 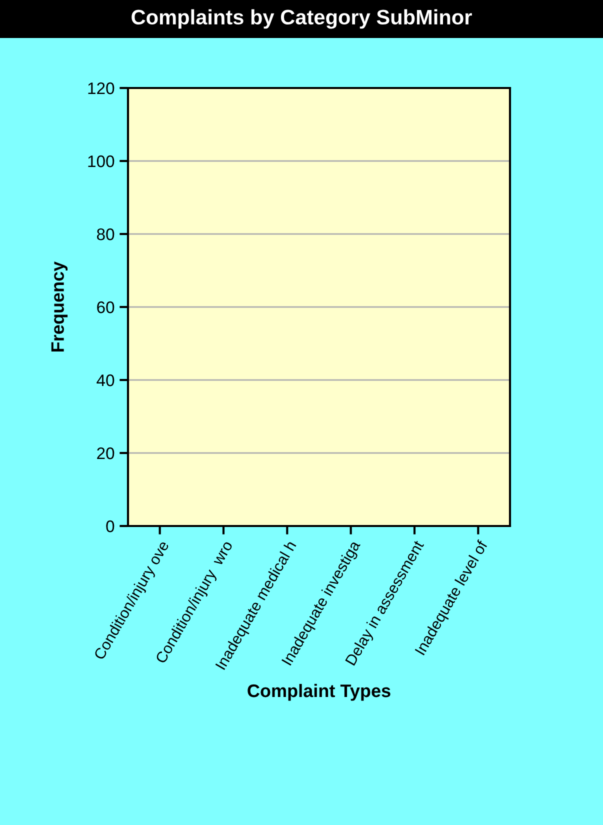 I want to click on y-tick-label: 0, so click(x=110, y=526).